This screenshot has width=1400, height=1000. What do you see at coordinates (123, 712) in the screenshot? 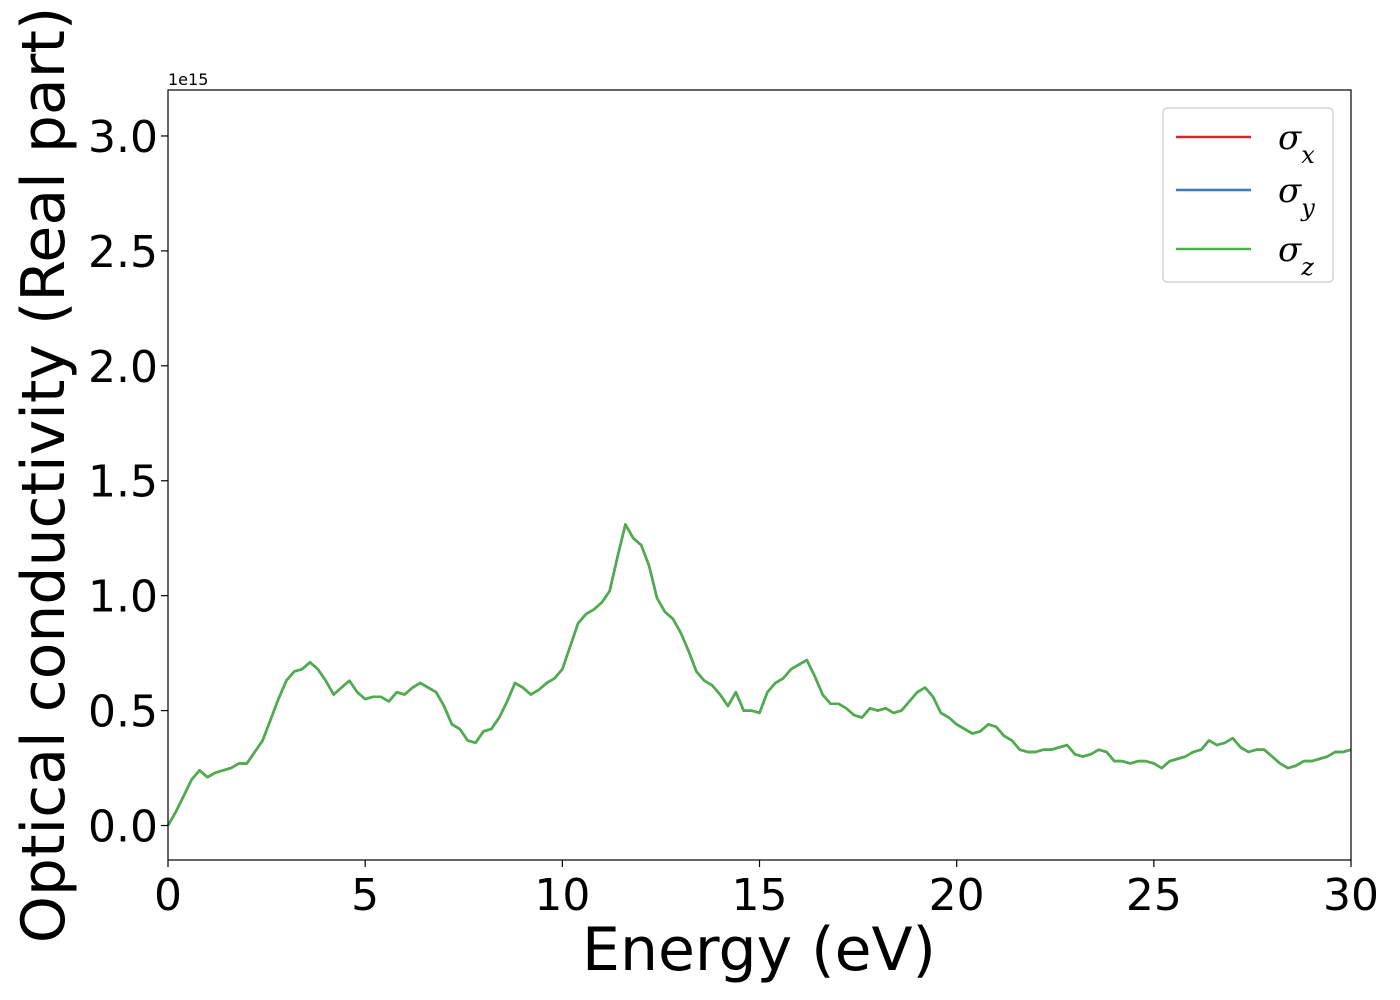
I see `y-tick-label: 0.5` at bounding box center [123, 712].